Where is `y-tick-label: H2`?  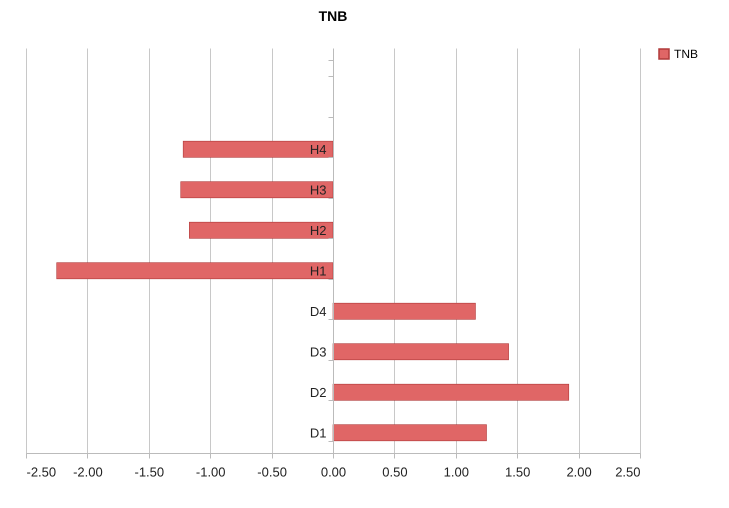 y-tick-label: H2 is located at coordinates (318, 230).